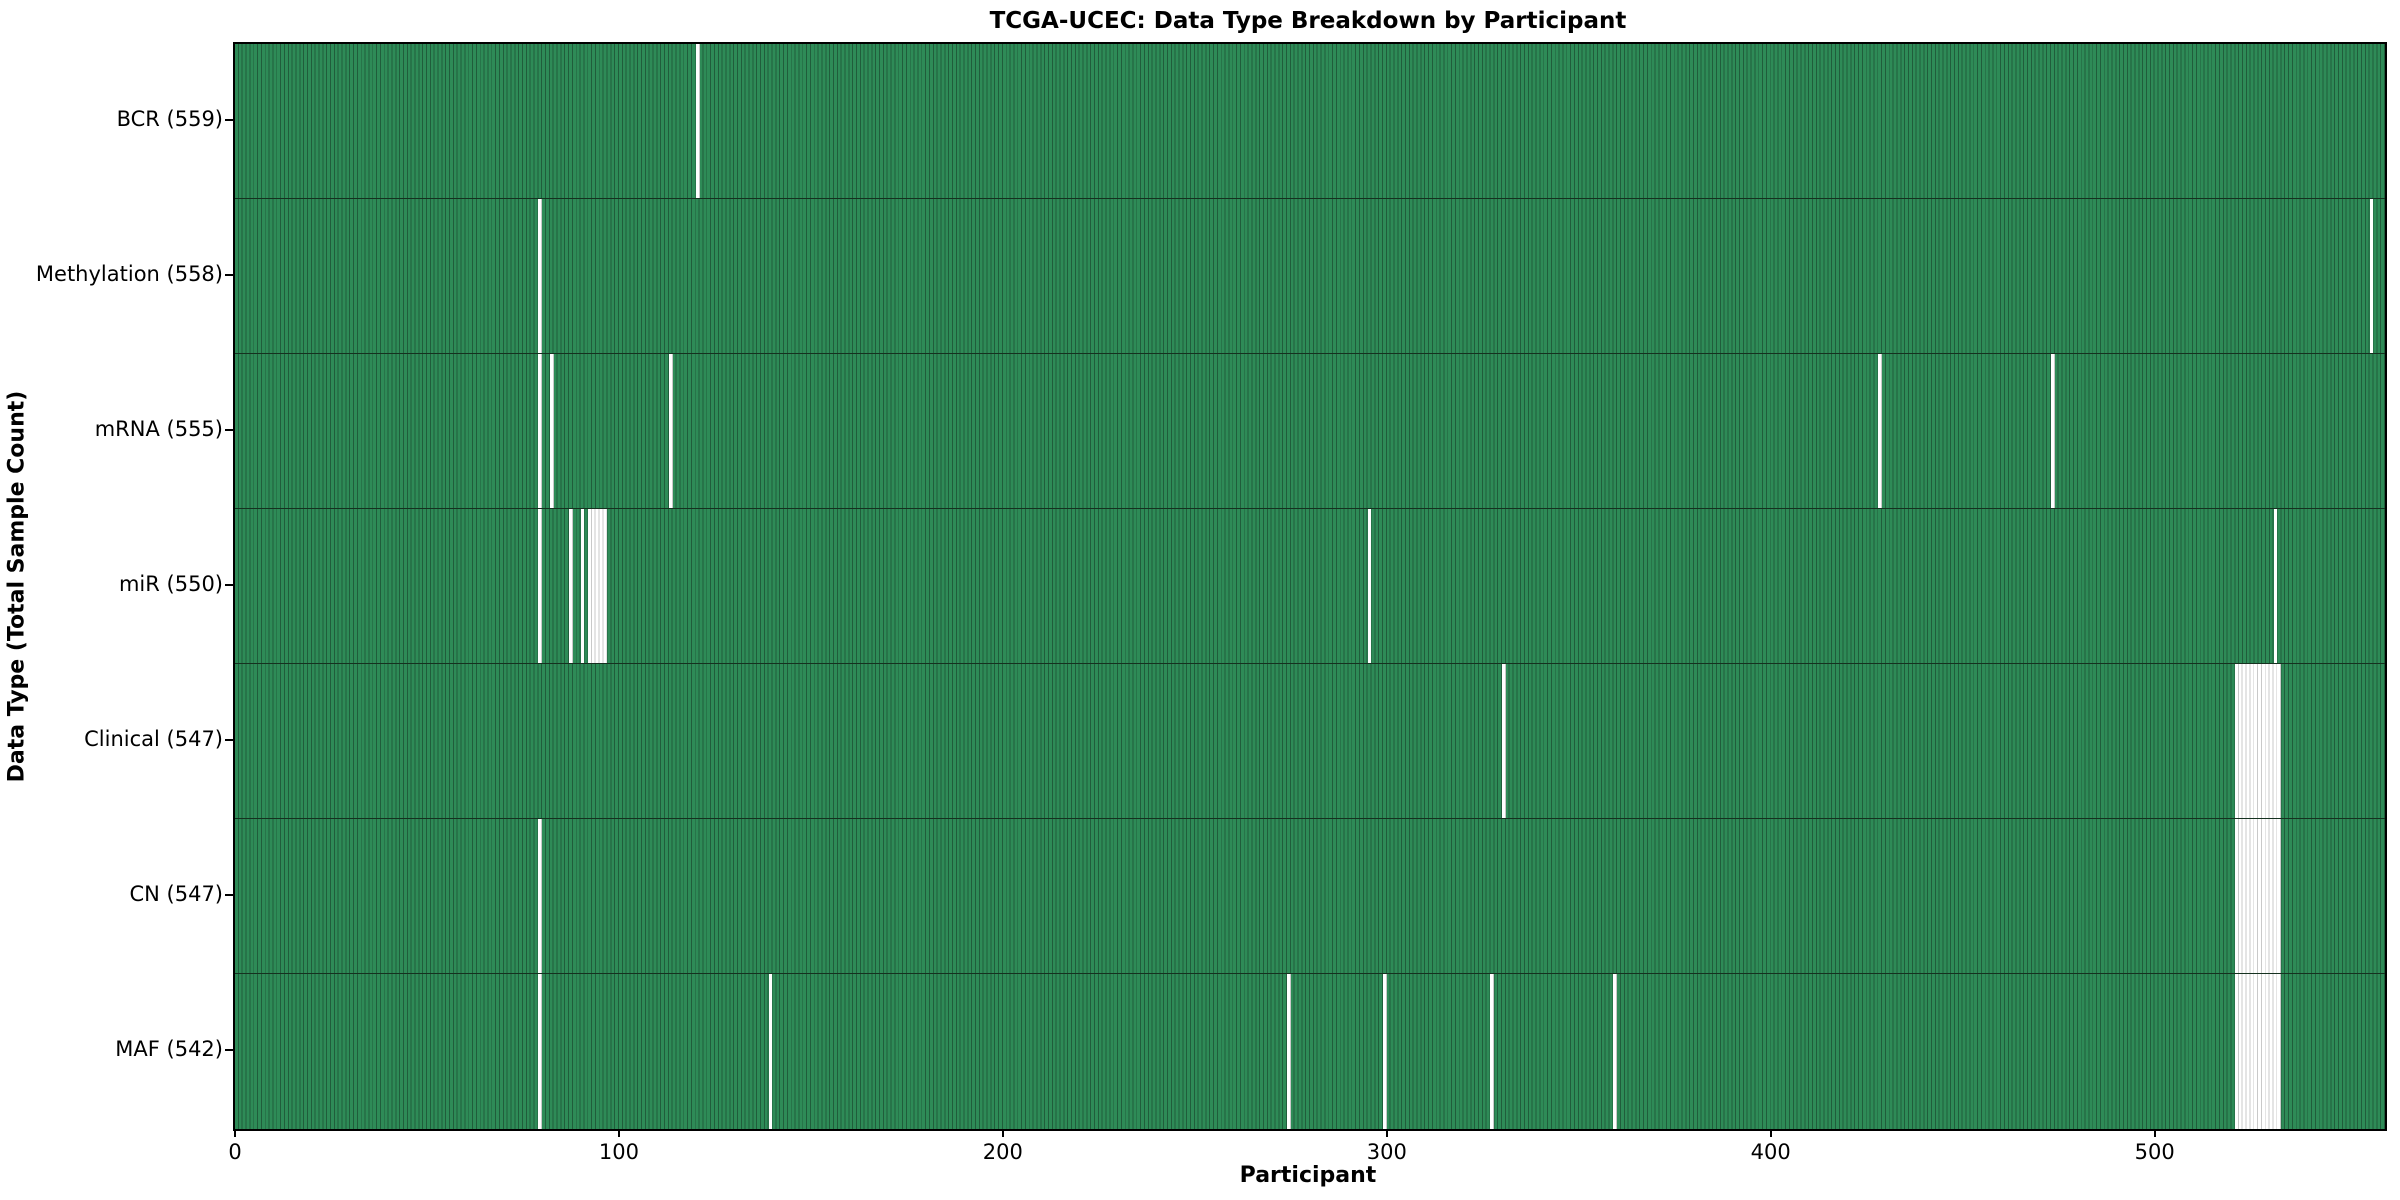 Image resolution: width=2400 pixels, height=1200 pixels. Describe the element at coordinates (1310, 1051) in the screenshot. I see `row-maf` at that location.